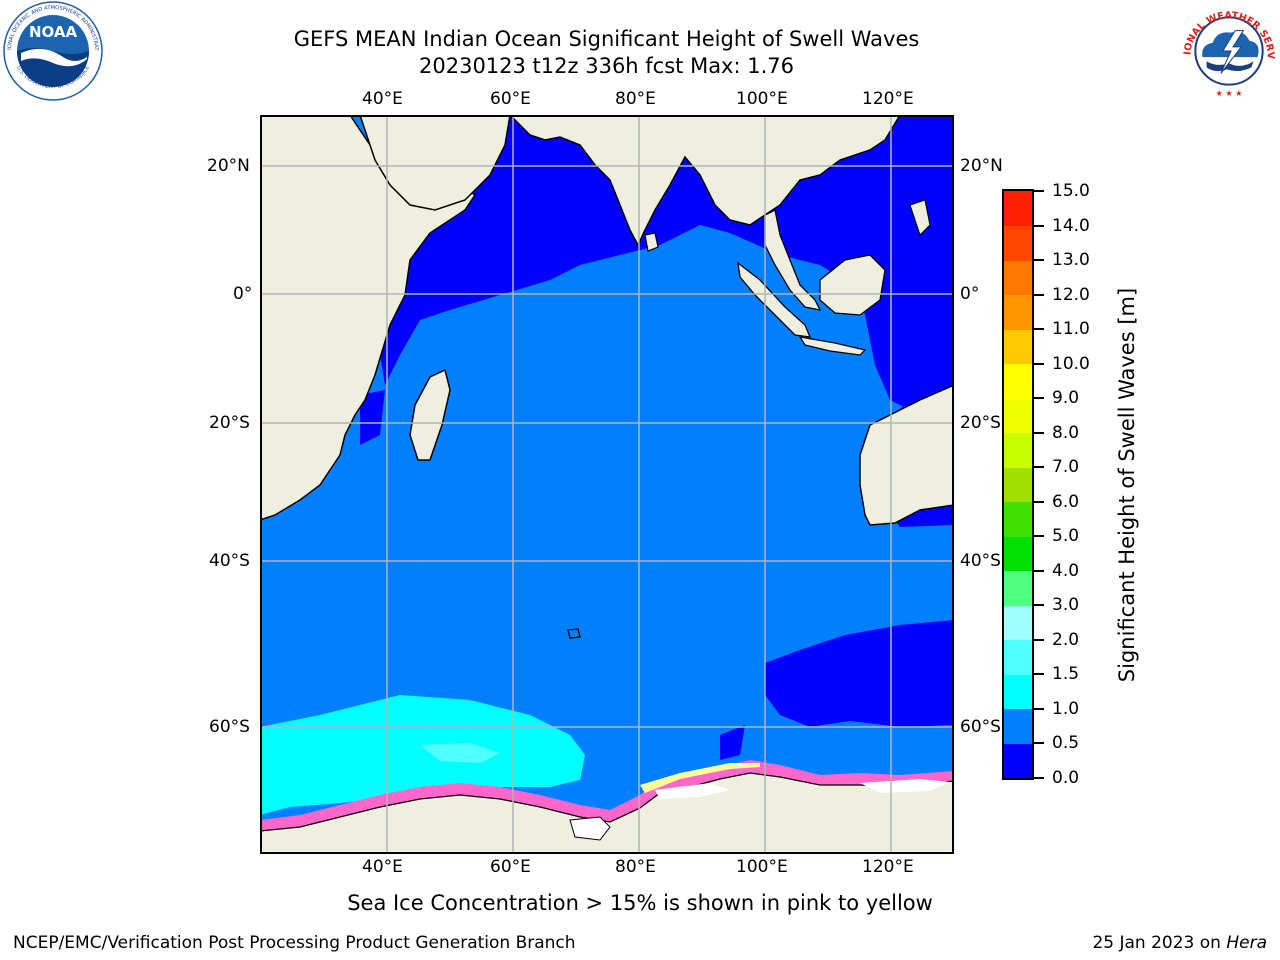  What do you see at coordinates (1066, 501) in the screenshot?
I see `colorbar-tick-label: 6.0` at bounding box center [1066, 501].